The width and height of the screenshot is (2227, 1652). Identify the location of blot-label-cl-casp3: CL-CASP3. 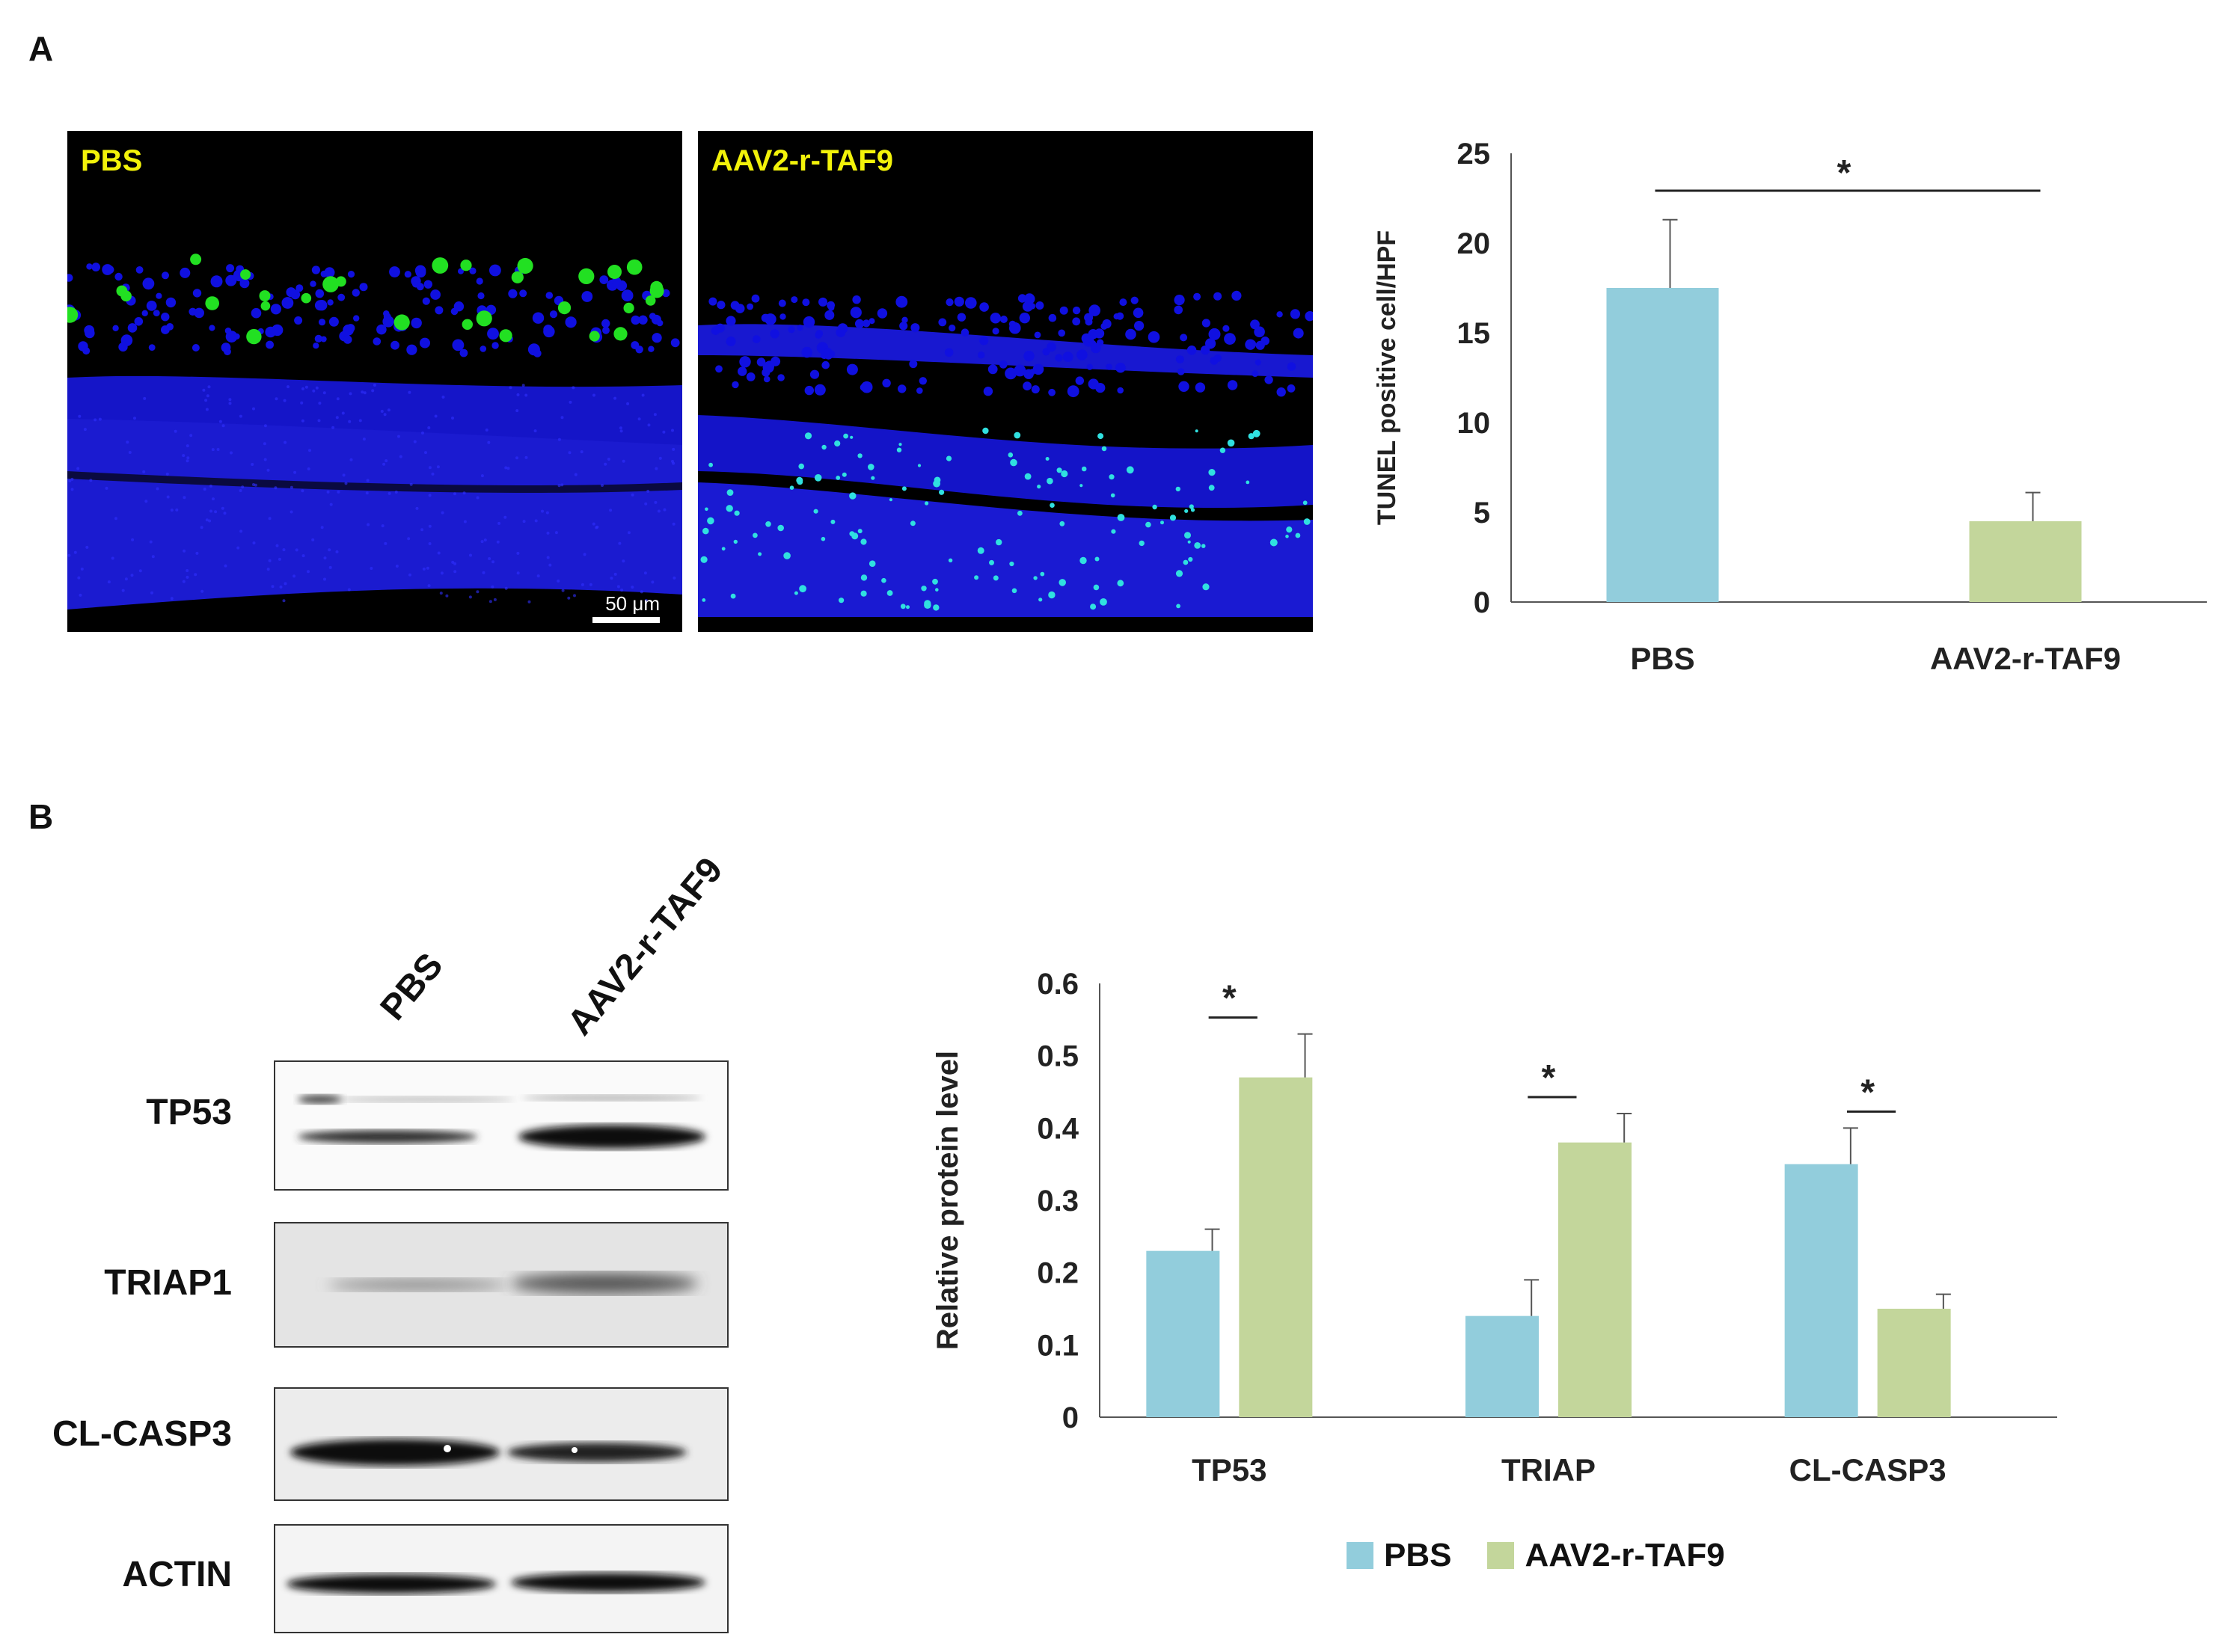
(142, 1434).